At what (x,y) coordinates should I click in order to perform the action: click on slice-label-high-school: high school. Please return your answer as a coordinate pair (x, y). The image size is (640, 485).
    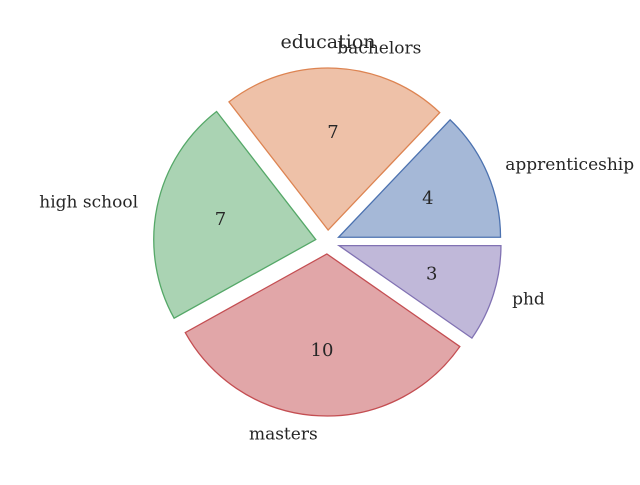
    Looking at the image, I should click on (88, 203).